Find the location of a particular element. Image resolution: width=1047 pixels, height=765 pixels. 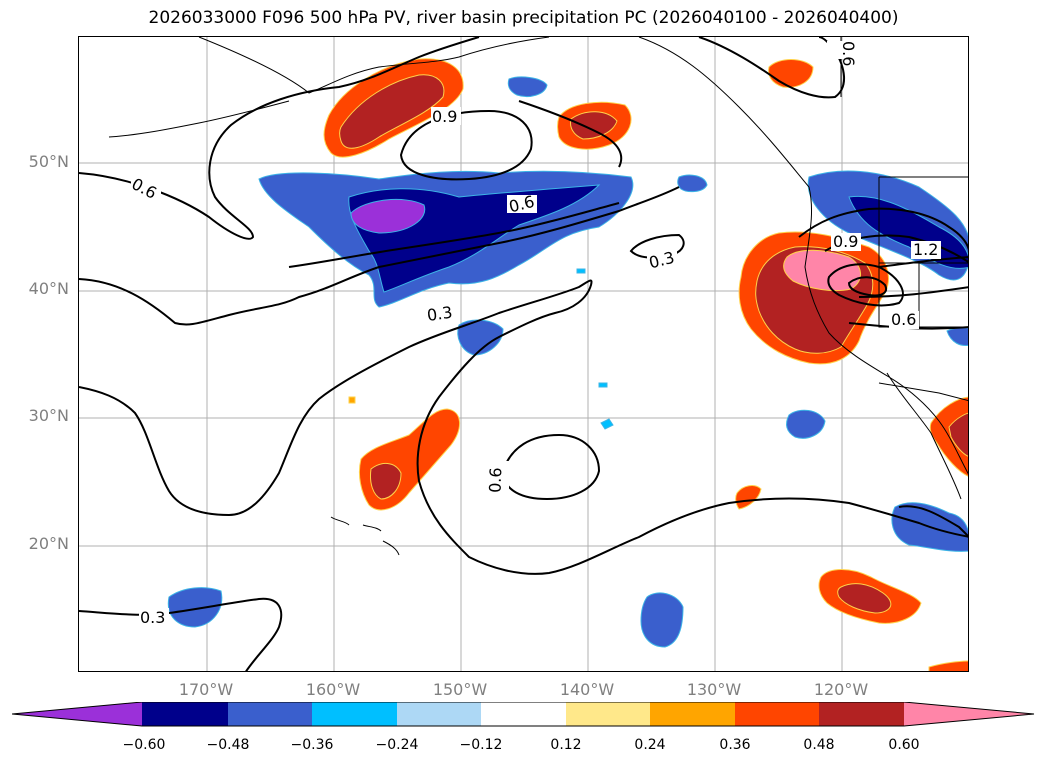

lon-label-130w: 130°W is located at coordinates (714, 689).